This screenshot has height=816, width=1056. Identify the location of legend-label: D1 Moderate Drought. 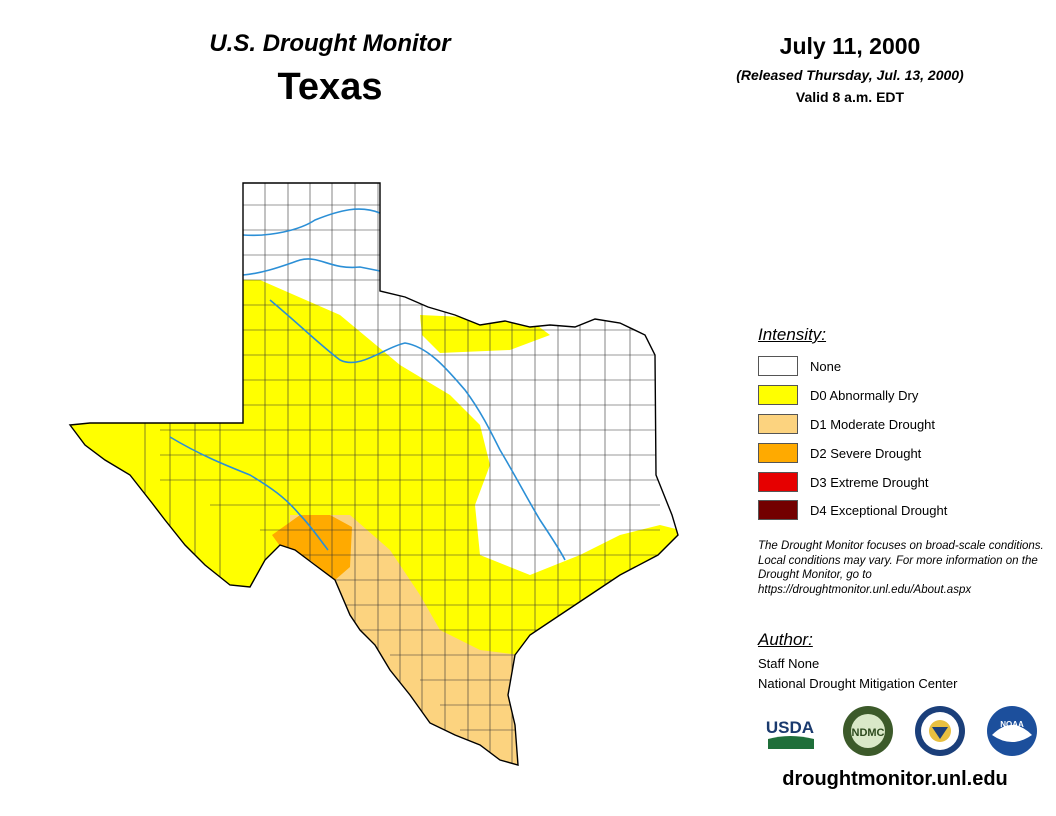
(873, 424).